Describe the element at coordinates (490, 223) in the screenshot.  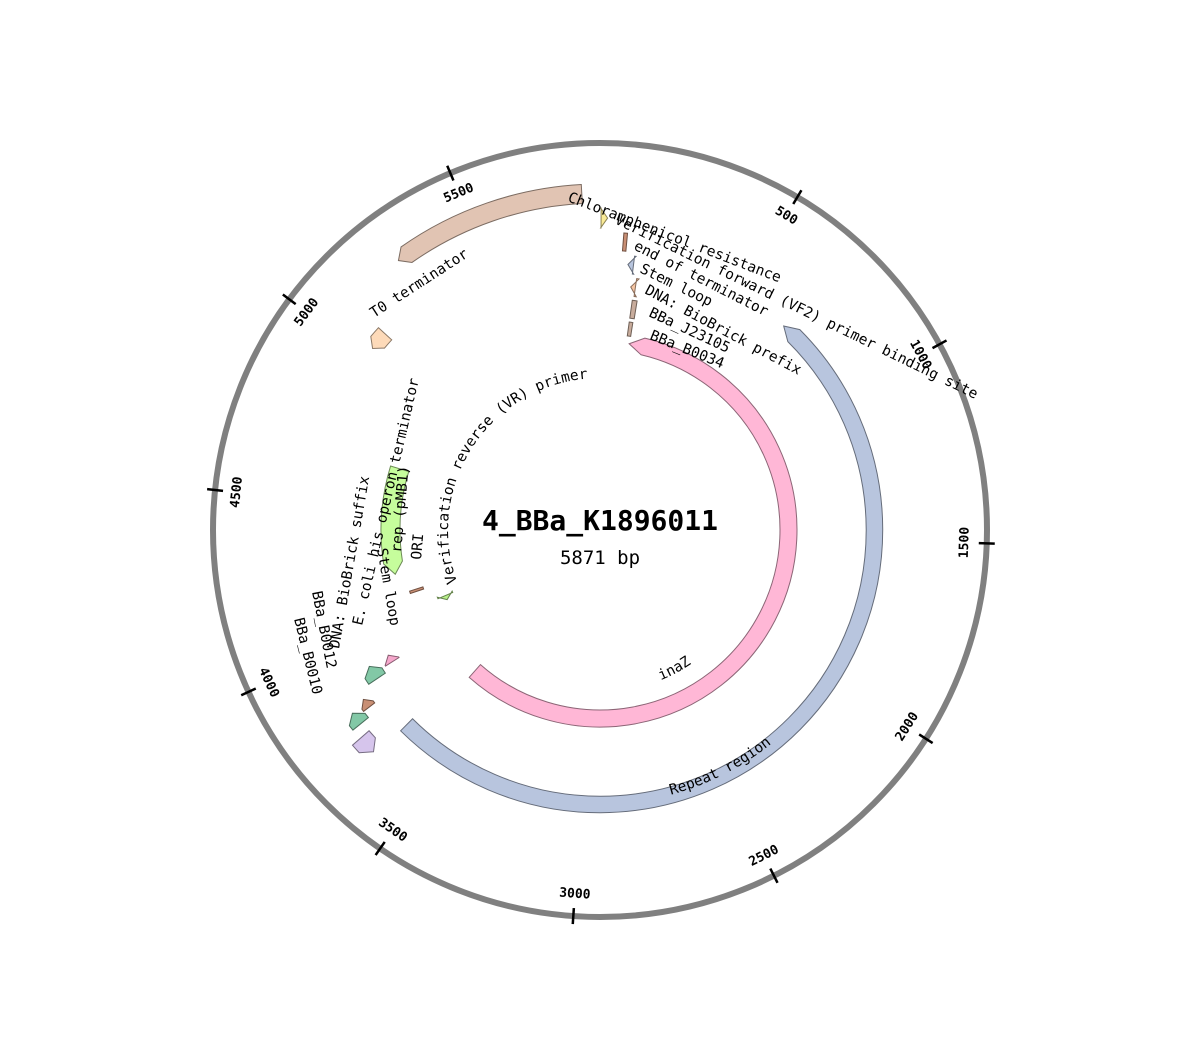
I see `feature-chloramphenicol-resistance` at that location.